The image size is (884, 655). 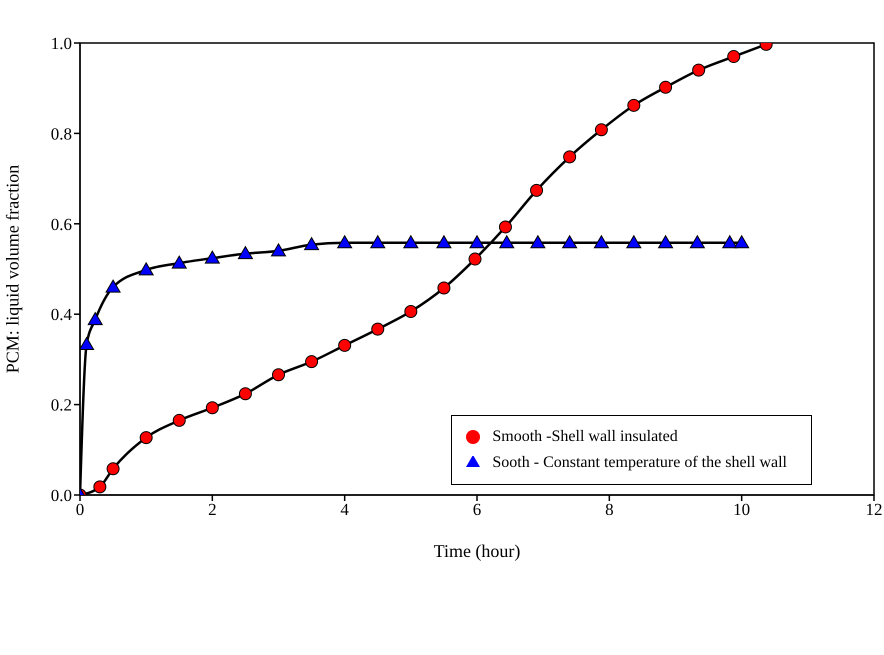 I want to click on x-tick-label: 2, so click(x=212, y=510).